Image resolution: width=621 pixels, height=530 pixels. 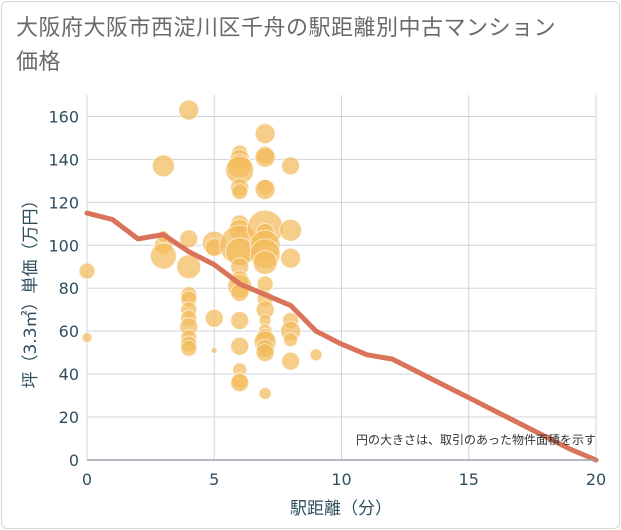 What do you see at coordinates (69, 374) in the screenshot?
I see `y-tick-label-40: 40` at bounding box center [69, 374].